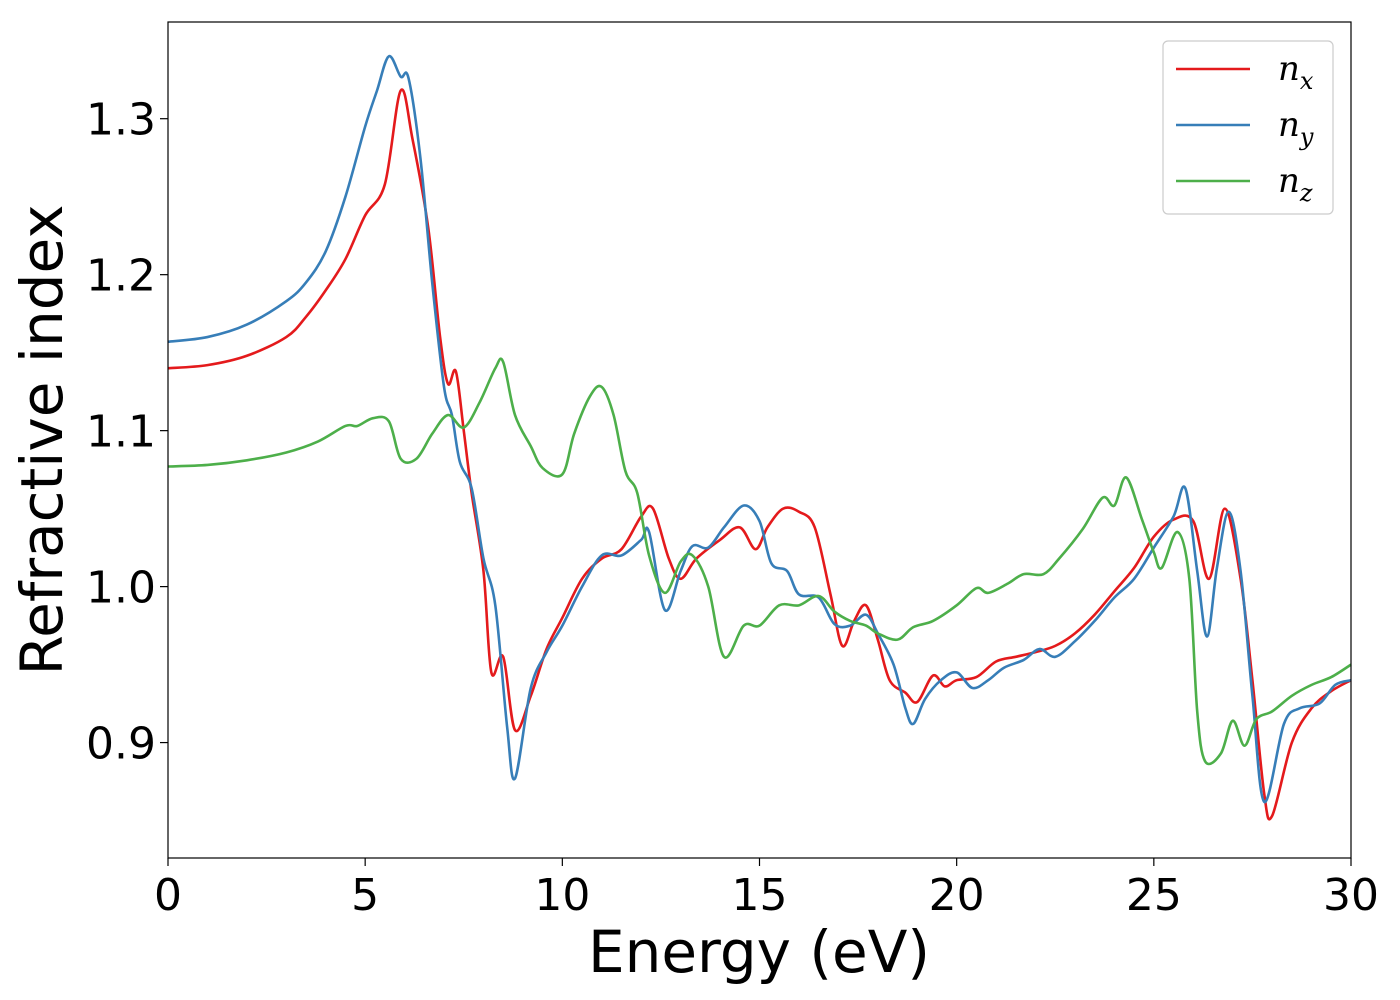  Describe the element at coordinates (42, 439) in the screenshot. I see `y-axis-title: Refractive index` at that location.